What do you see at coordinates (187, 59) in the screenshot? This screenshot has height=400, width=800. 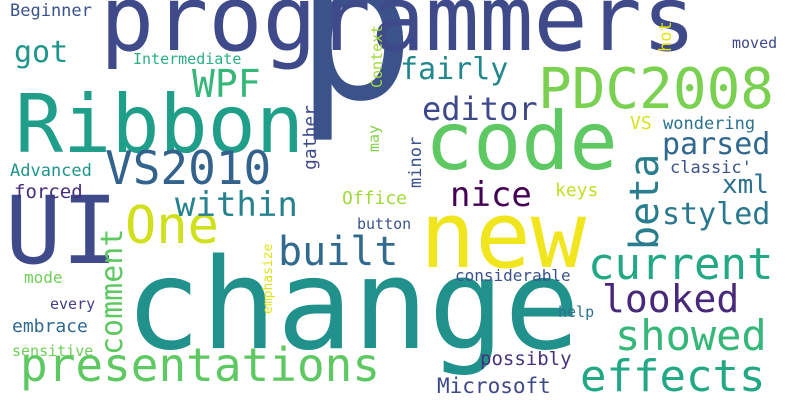 I see `cloud-word-intermediate: Intermediate` at bounding box center [187, 59].